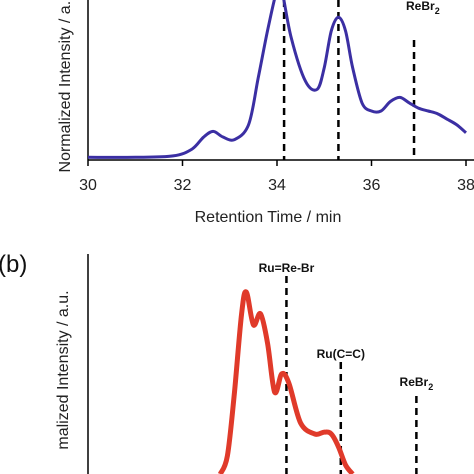 The width and height of the screenshot is (474, 474). What do you see at coordinates (88, 185) in the screenshot?
I see `panel-a-x-tick-label: 30` at bounding box center [88, 185].